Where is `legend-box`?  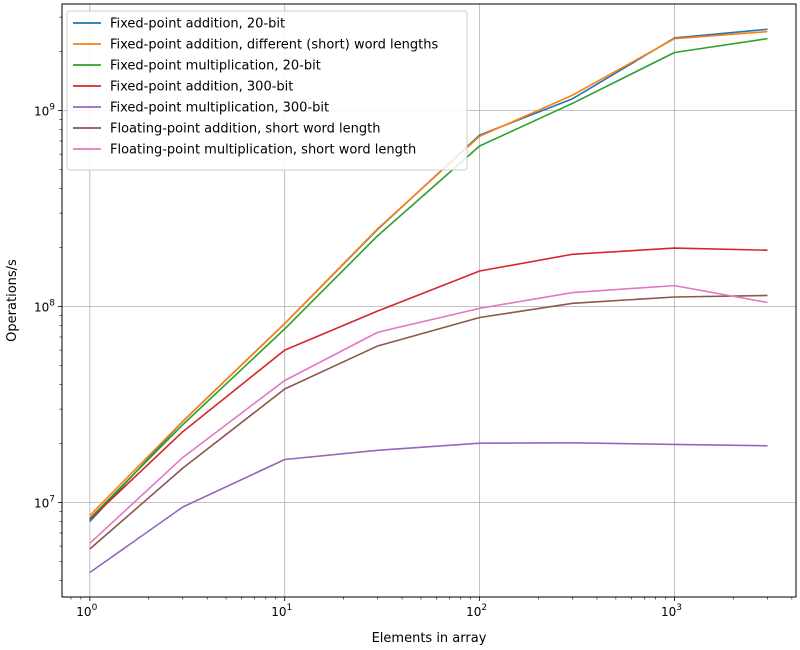 legend-box is located at coordinates (267, 90).